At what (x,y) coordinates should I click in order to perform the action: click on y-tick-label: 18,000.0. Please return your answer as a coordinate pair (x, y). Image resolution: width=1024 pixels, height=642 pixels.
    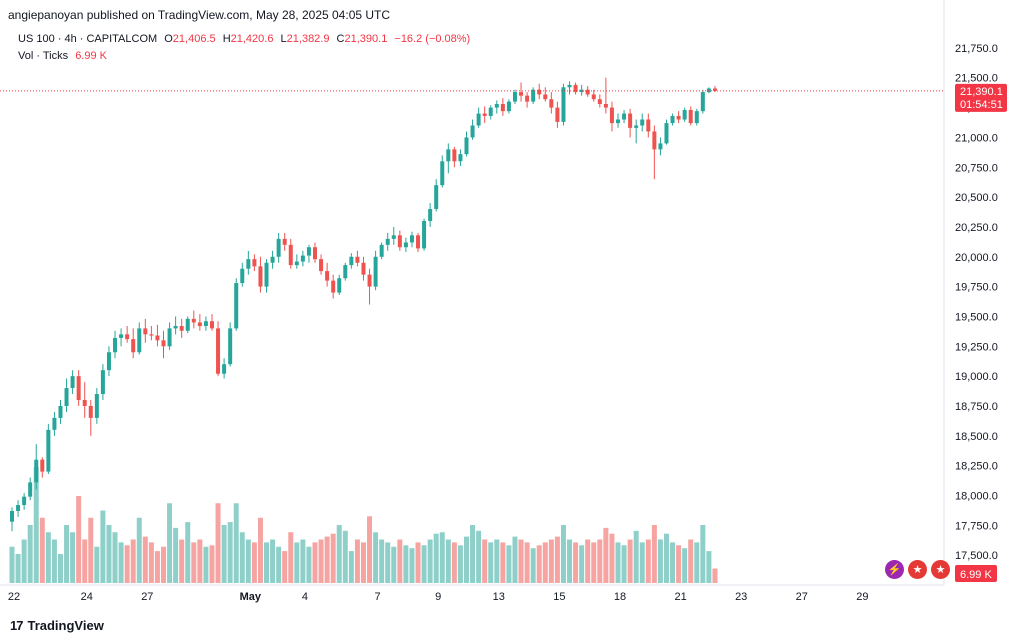
    Looking at the image, I should click on (976, 496).